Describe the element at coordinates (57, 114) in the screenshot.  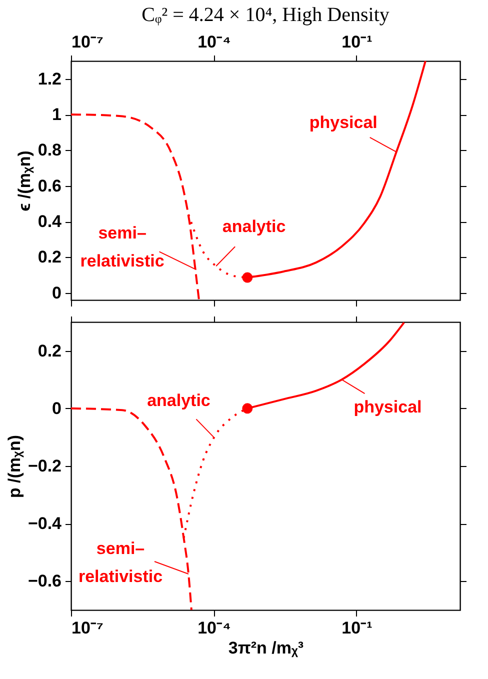
I see `y-tick-label: 1` at that location.